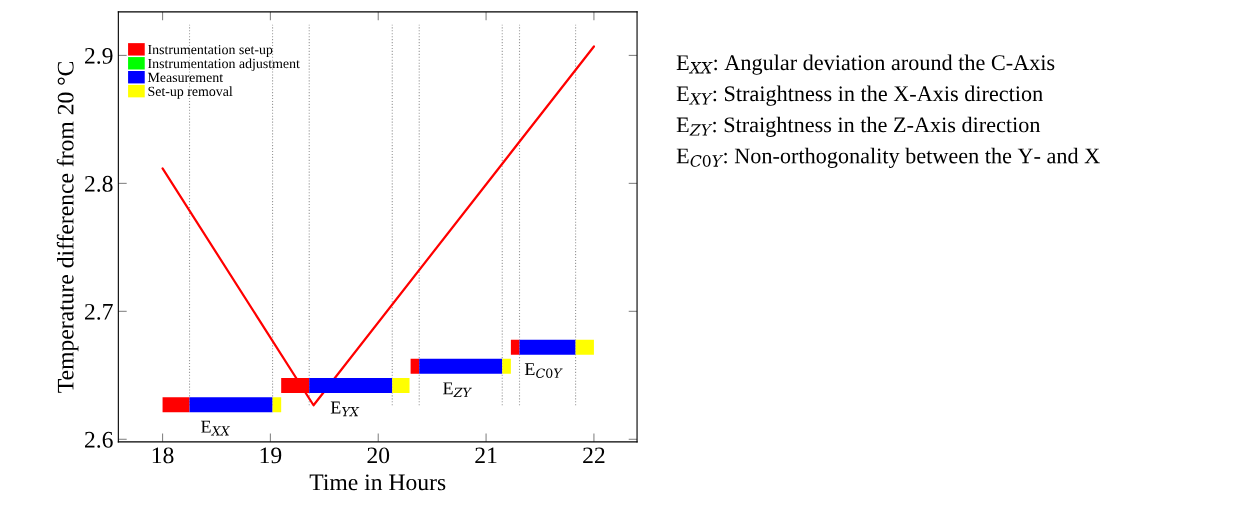 Image resolution: width=1259 pixels, height=518 pixels. Describe the element at coordinates (99, 55) in the screenshot. I see `y-tick-label: 2.9` at that location.